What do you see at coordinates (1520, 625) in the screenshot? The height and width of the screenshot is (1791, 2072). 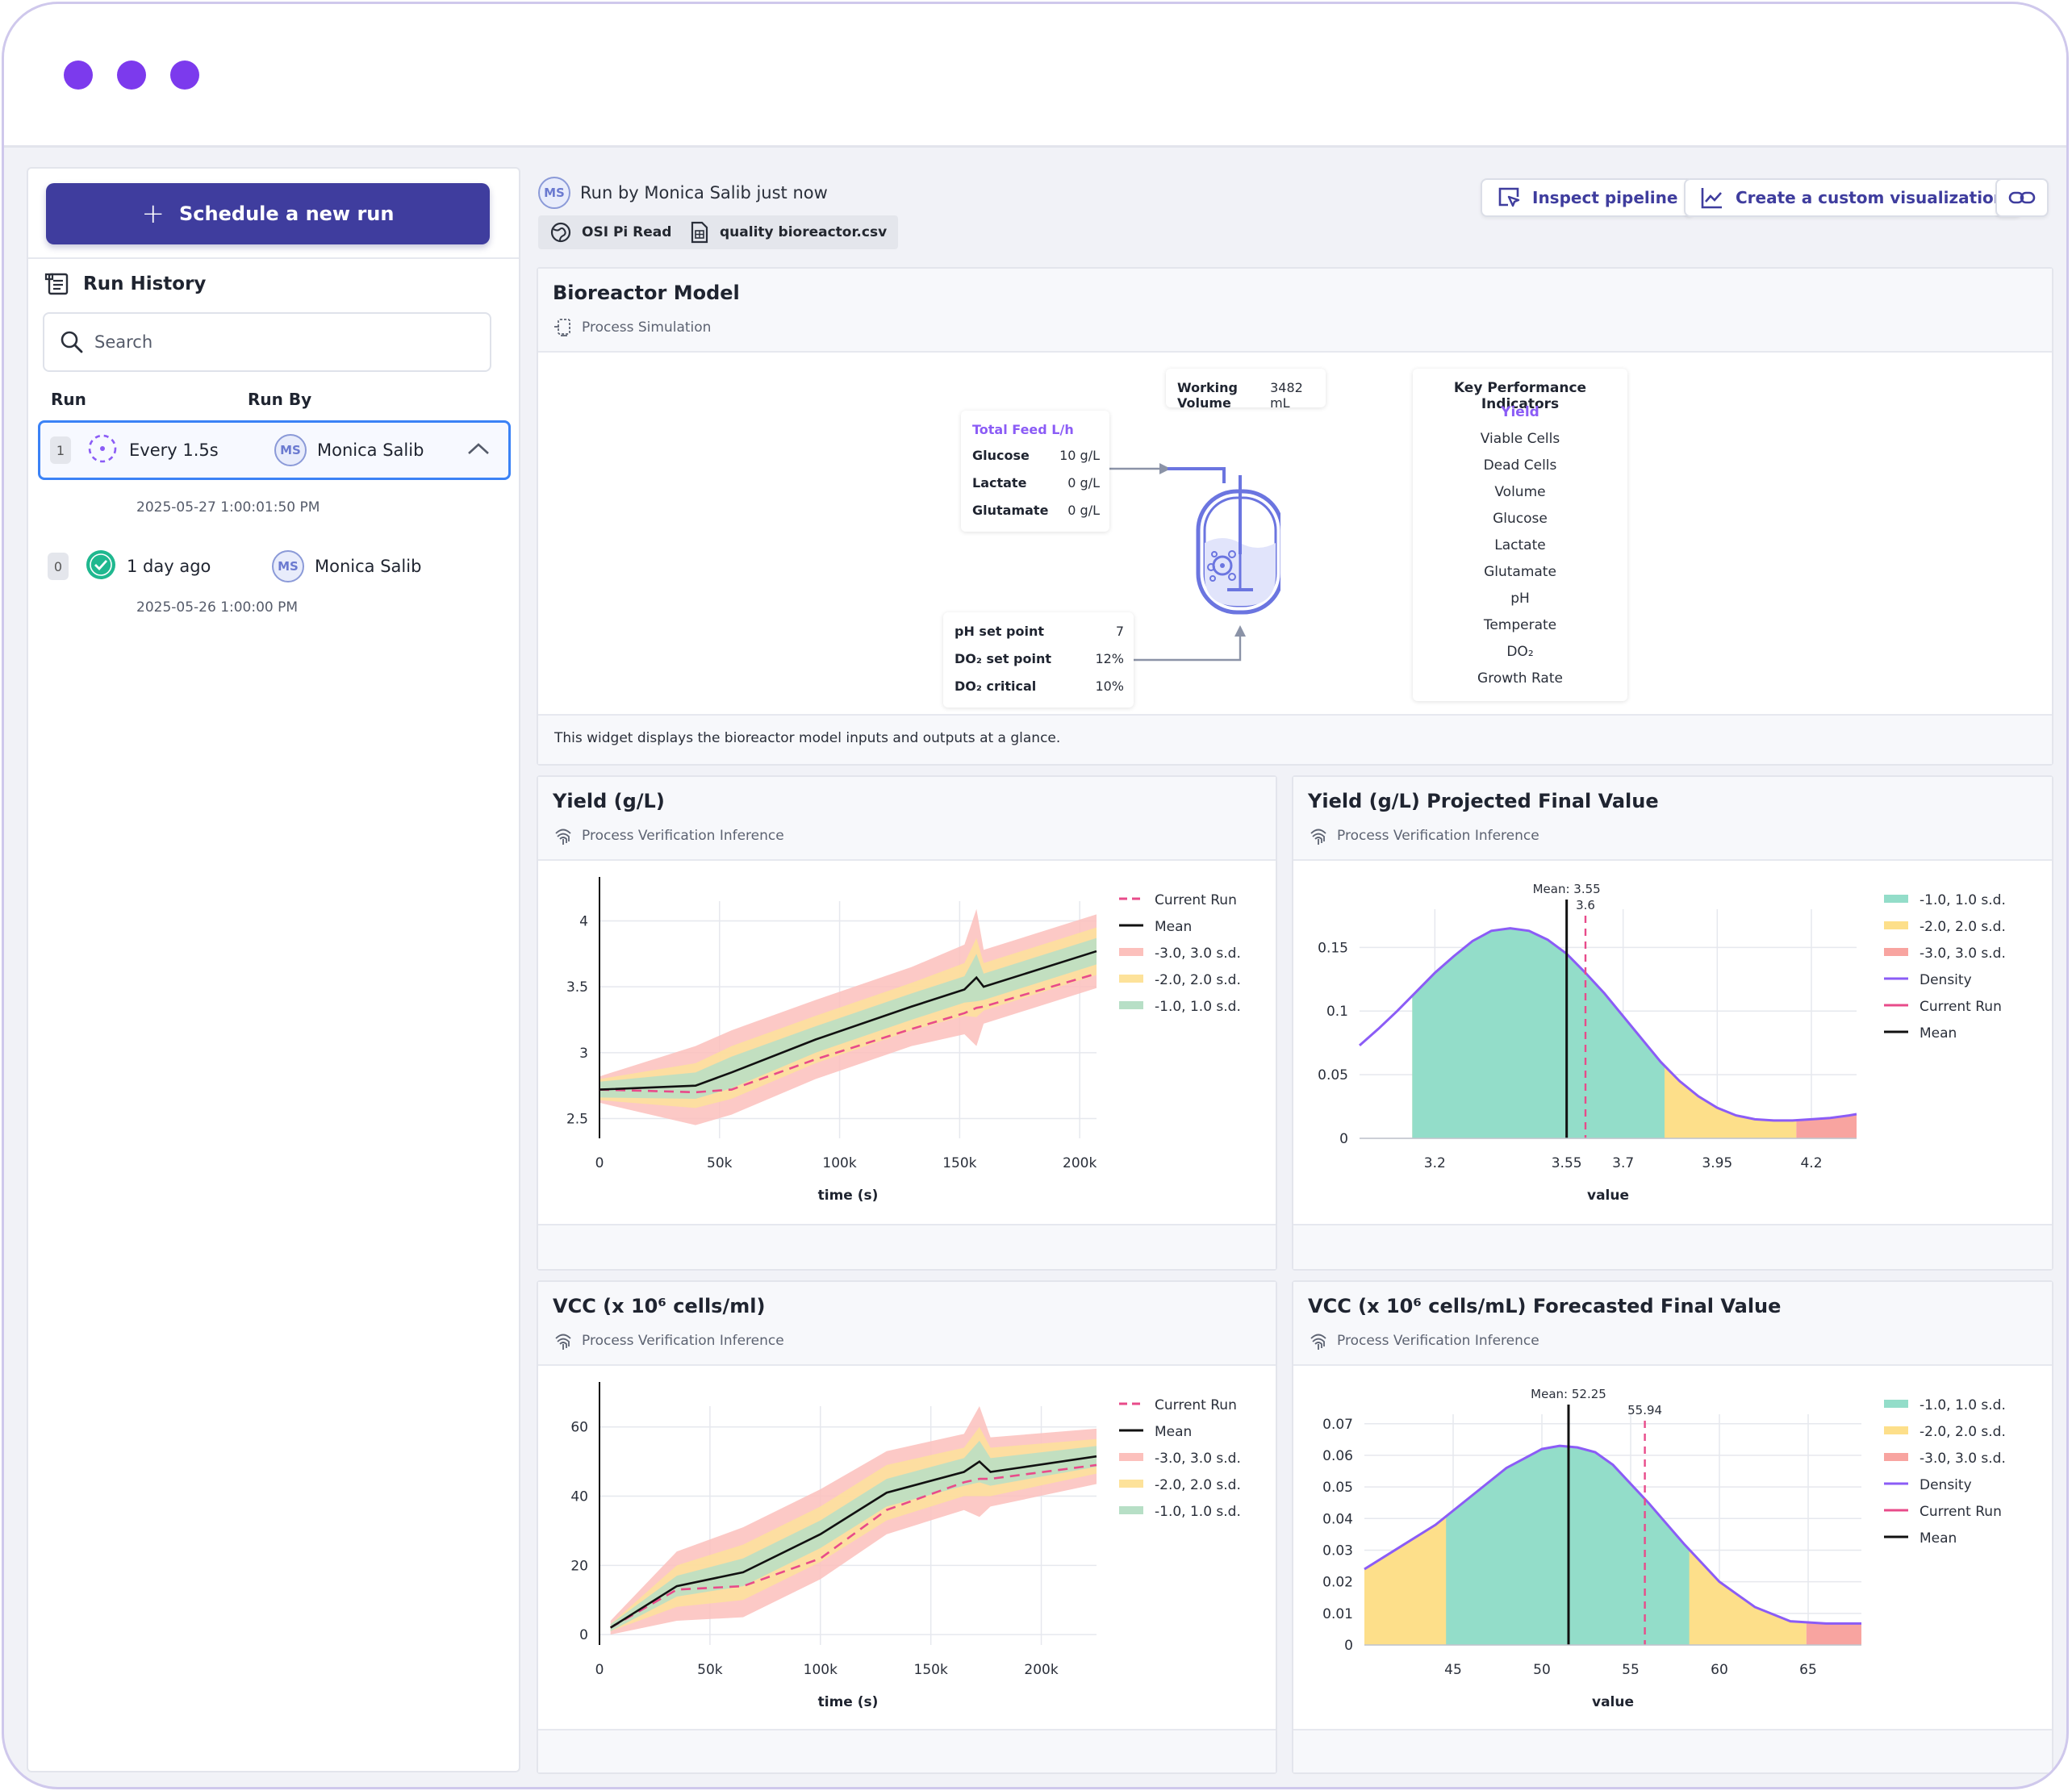 I see `kpi-item: Temperate` at bounding box center [1520, 625].